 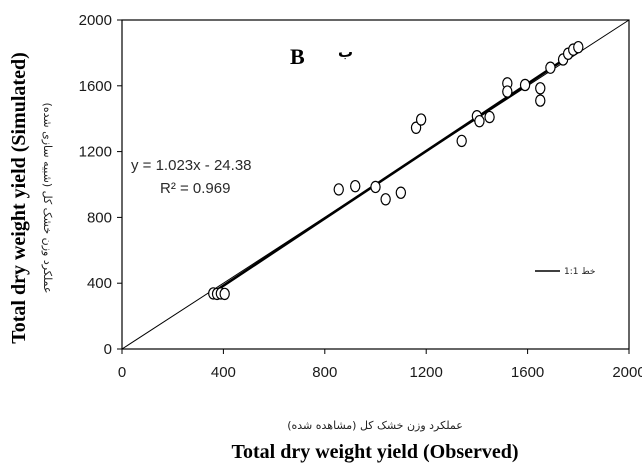 I want to click on y-axis-title-fa: عملکرد وزن خشک کل (شبیه سازی شده), so click(x=47, y=198).